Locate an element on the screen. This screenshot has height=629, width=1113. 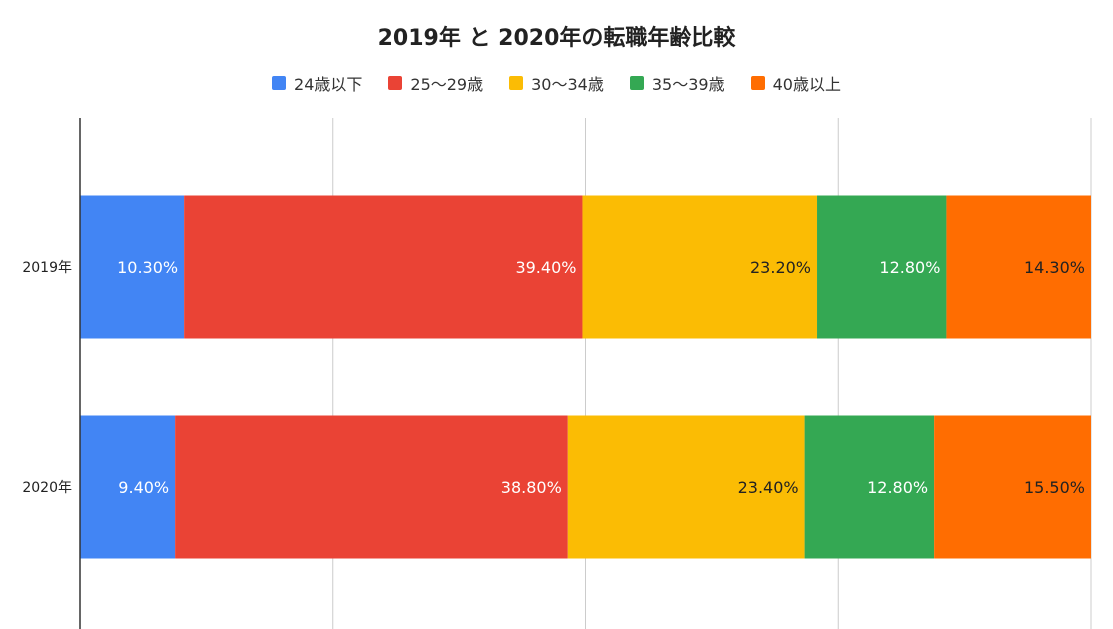
data-label-0-2: 23.20% is located at coordinates (780, 267).